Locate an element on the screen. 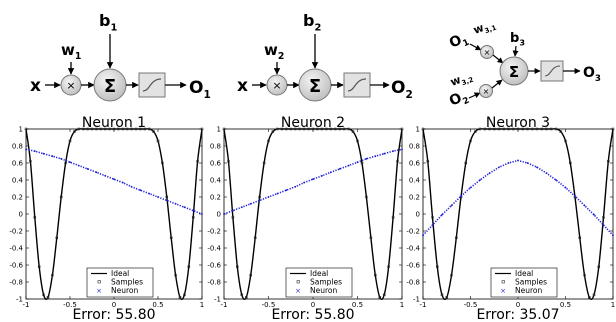  bias-1-label: b1 is located at coordinates (108, 22).